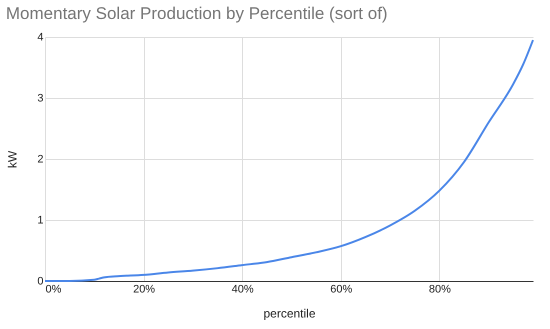 This screenshot has width=550, height=329. What do you see at coordinates (289, 313) in the screenshot?
I see `x-axis-title: percentile` at bounding box center [289, 313].